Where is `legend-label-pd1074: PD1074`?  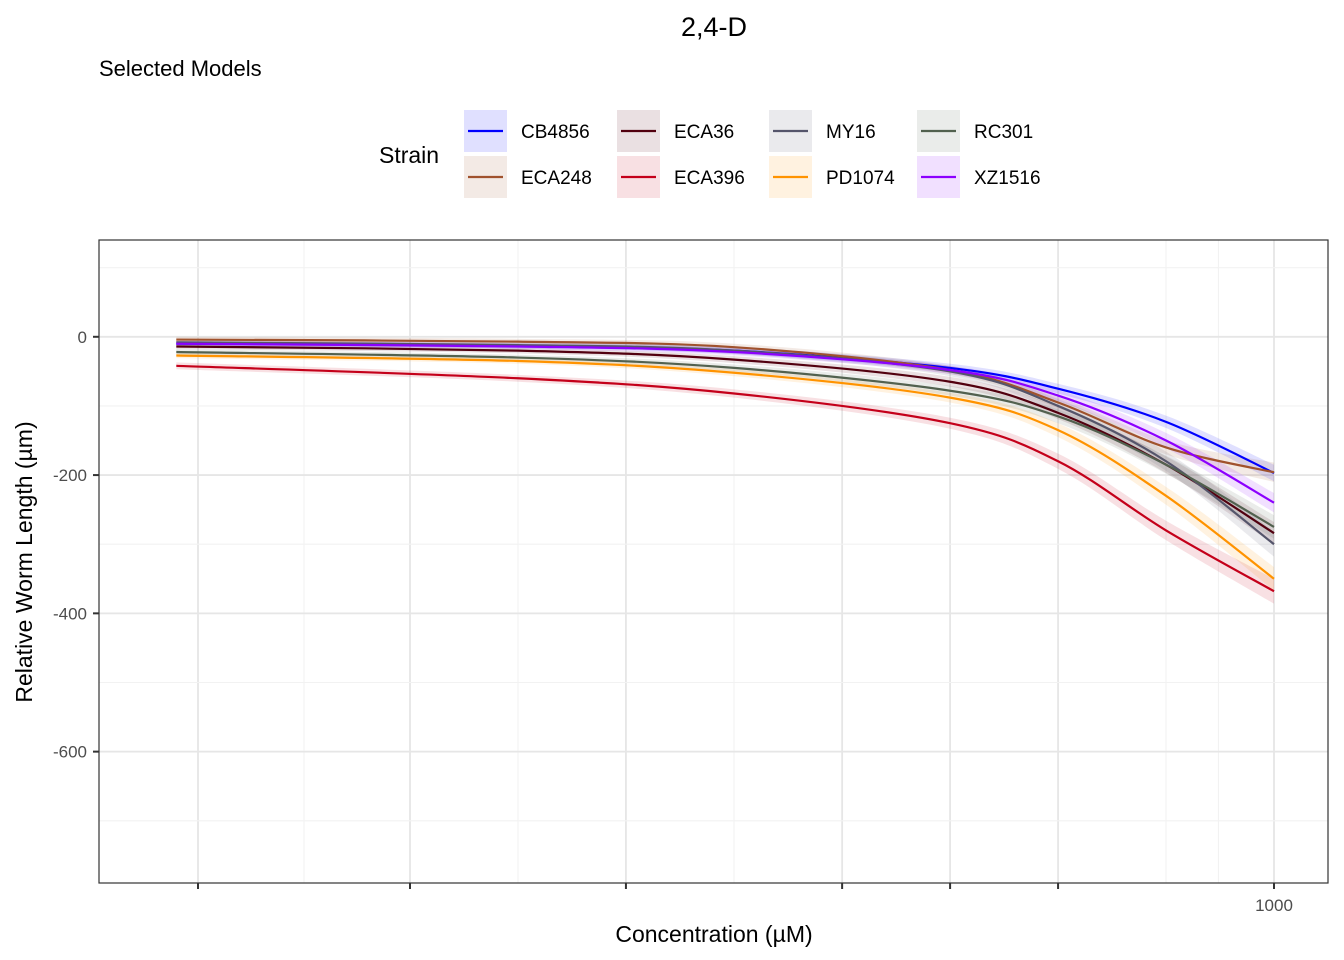 legend-label-pd1074: PD1074 is located at coordinates (860, 178).